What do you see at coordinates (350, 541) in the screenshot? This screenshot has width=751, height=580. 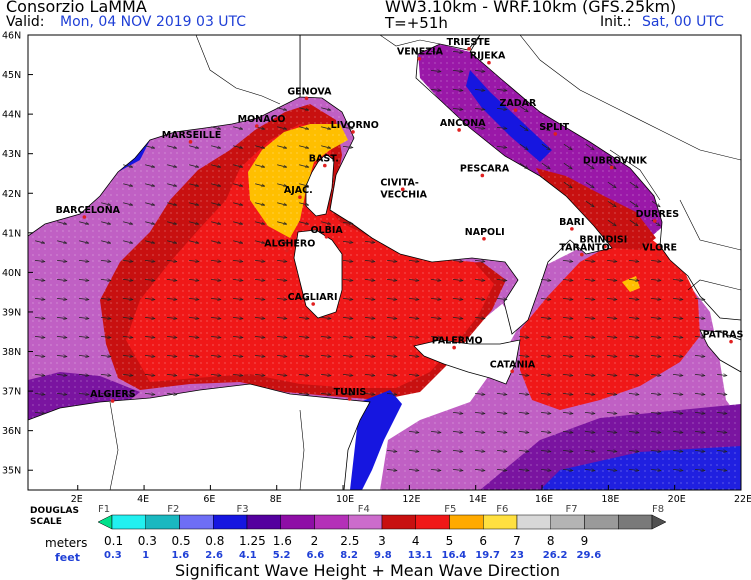 I see `meters-value: 2.5` at bounding box center [350, 541].